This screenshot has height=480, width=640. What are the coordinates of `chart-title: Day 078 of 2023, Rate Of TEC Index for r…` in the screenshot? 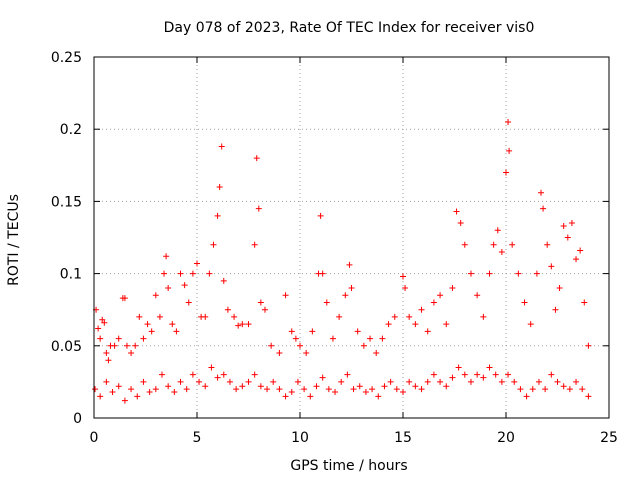 It's located at (349, 28).